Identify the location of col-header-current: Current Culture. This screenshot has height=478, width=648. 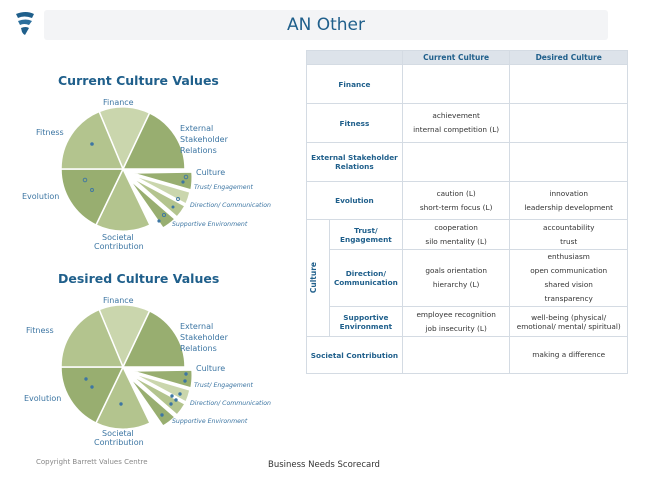
(456, 57).